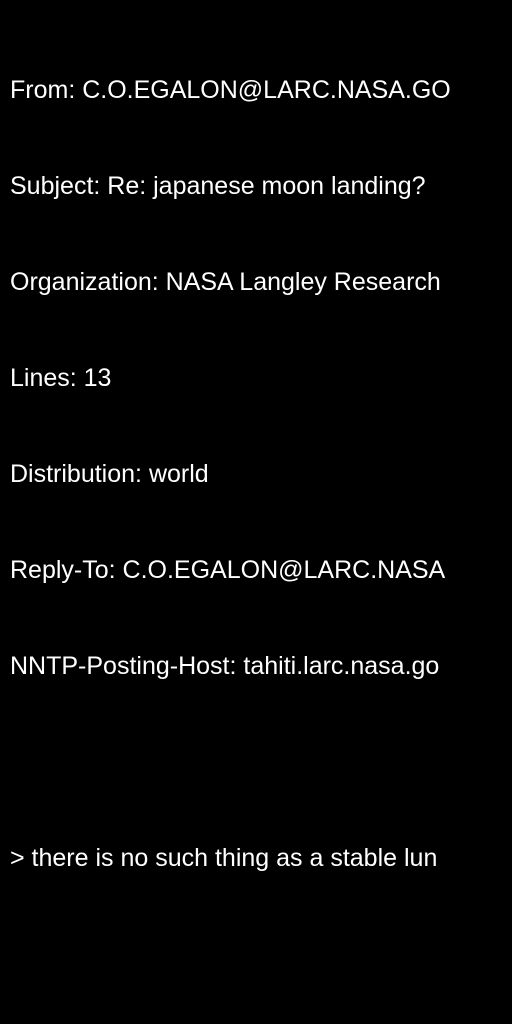 This screenshot has width=512, height=1024. Describe the element at coordinates (218, 186) in the screenshot. I see `header-subject: Subject: Re: japanese moon landing?` at that location.